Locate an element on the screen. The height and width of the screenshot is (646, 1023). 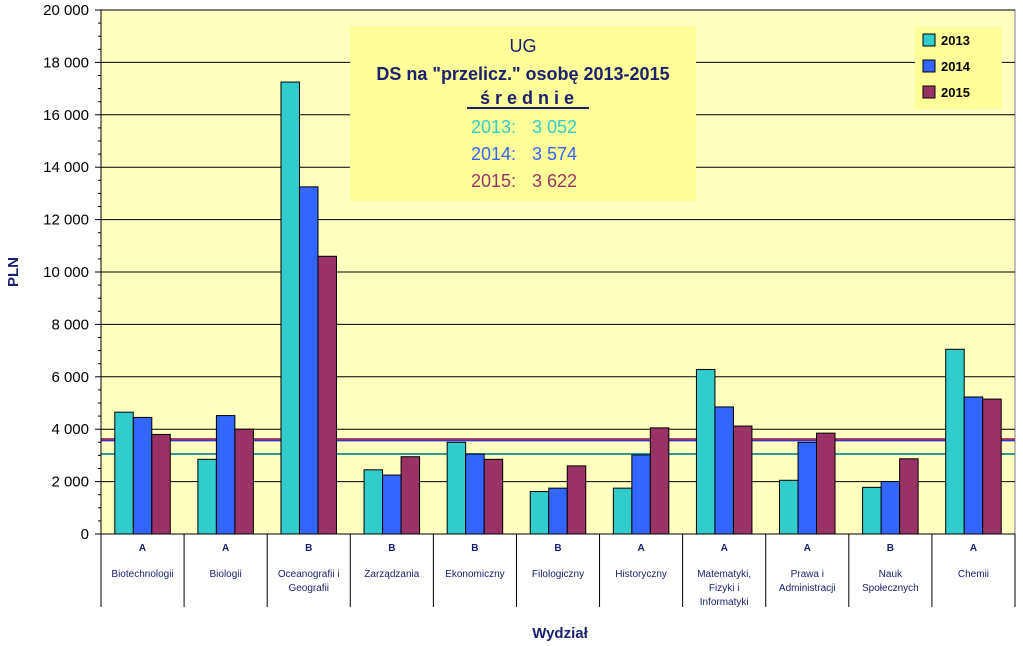
category-label: Matematyki, is located at coordinates (724, 574).